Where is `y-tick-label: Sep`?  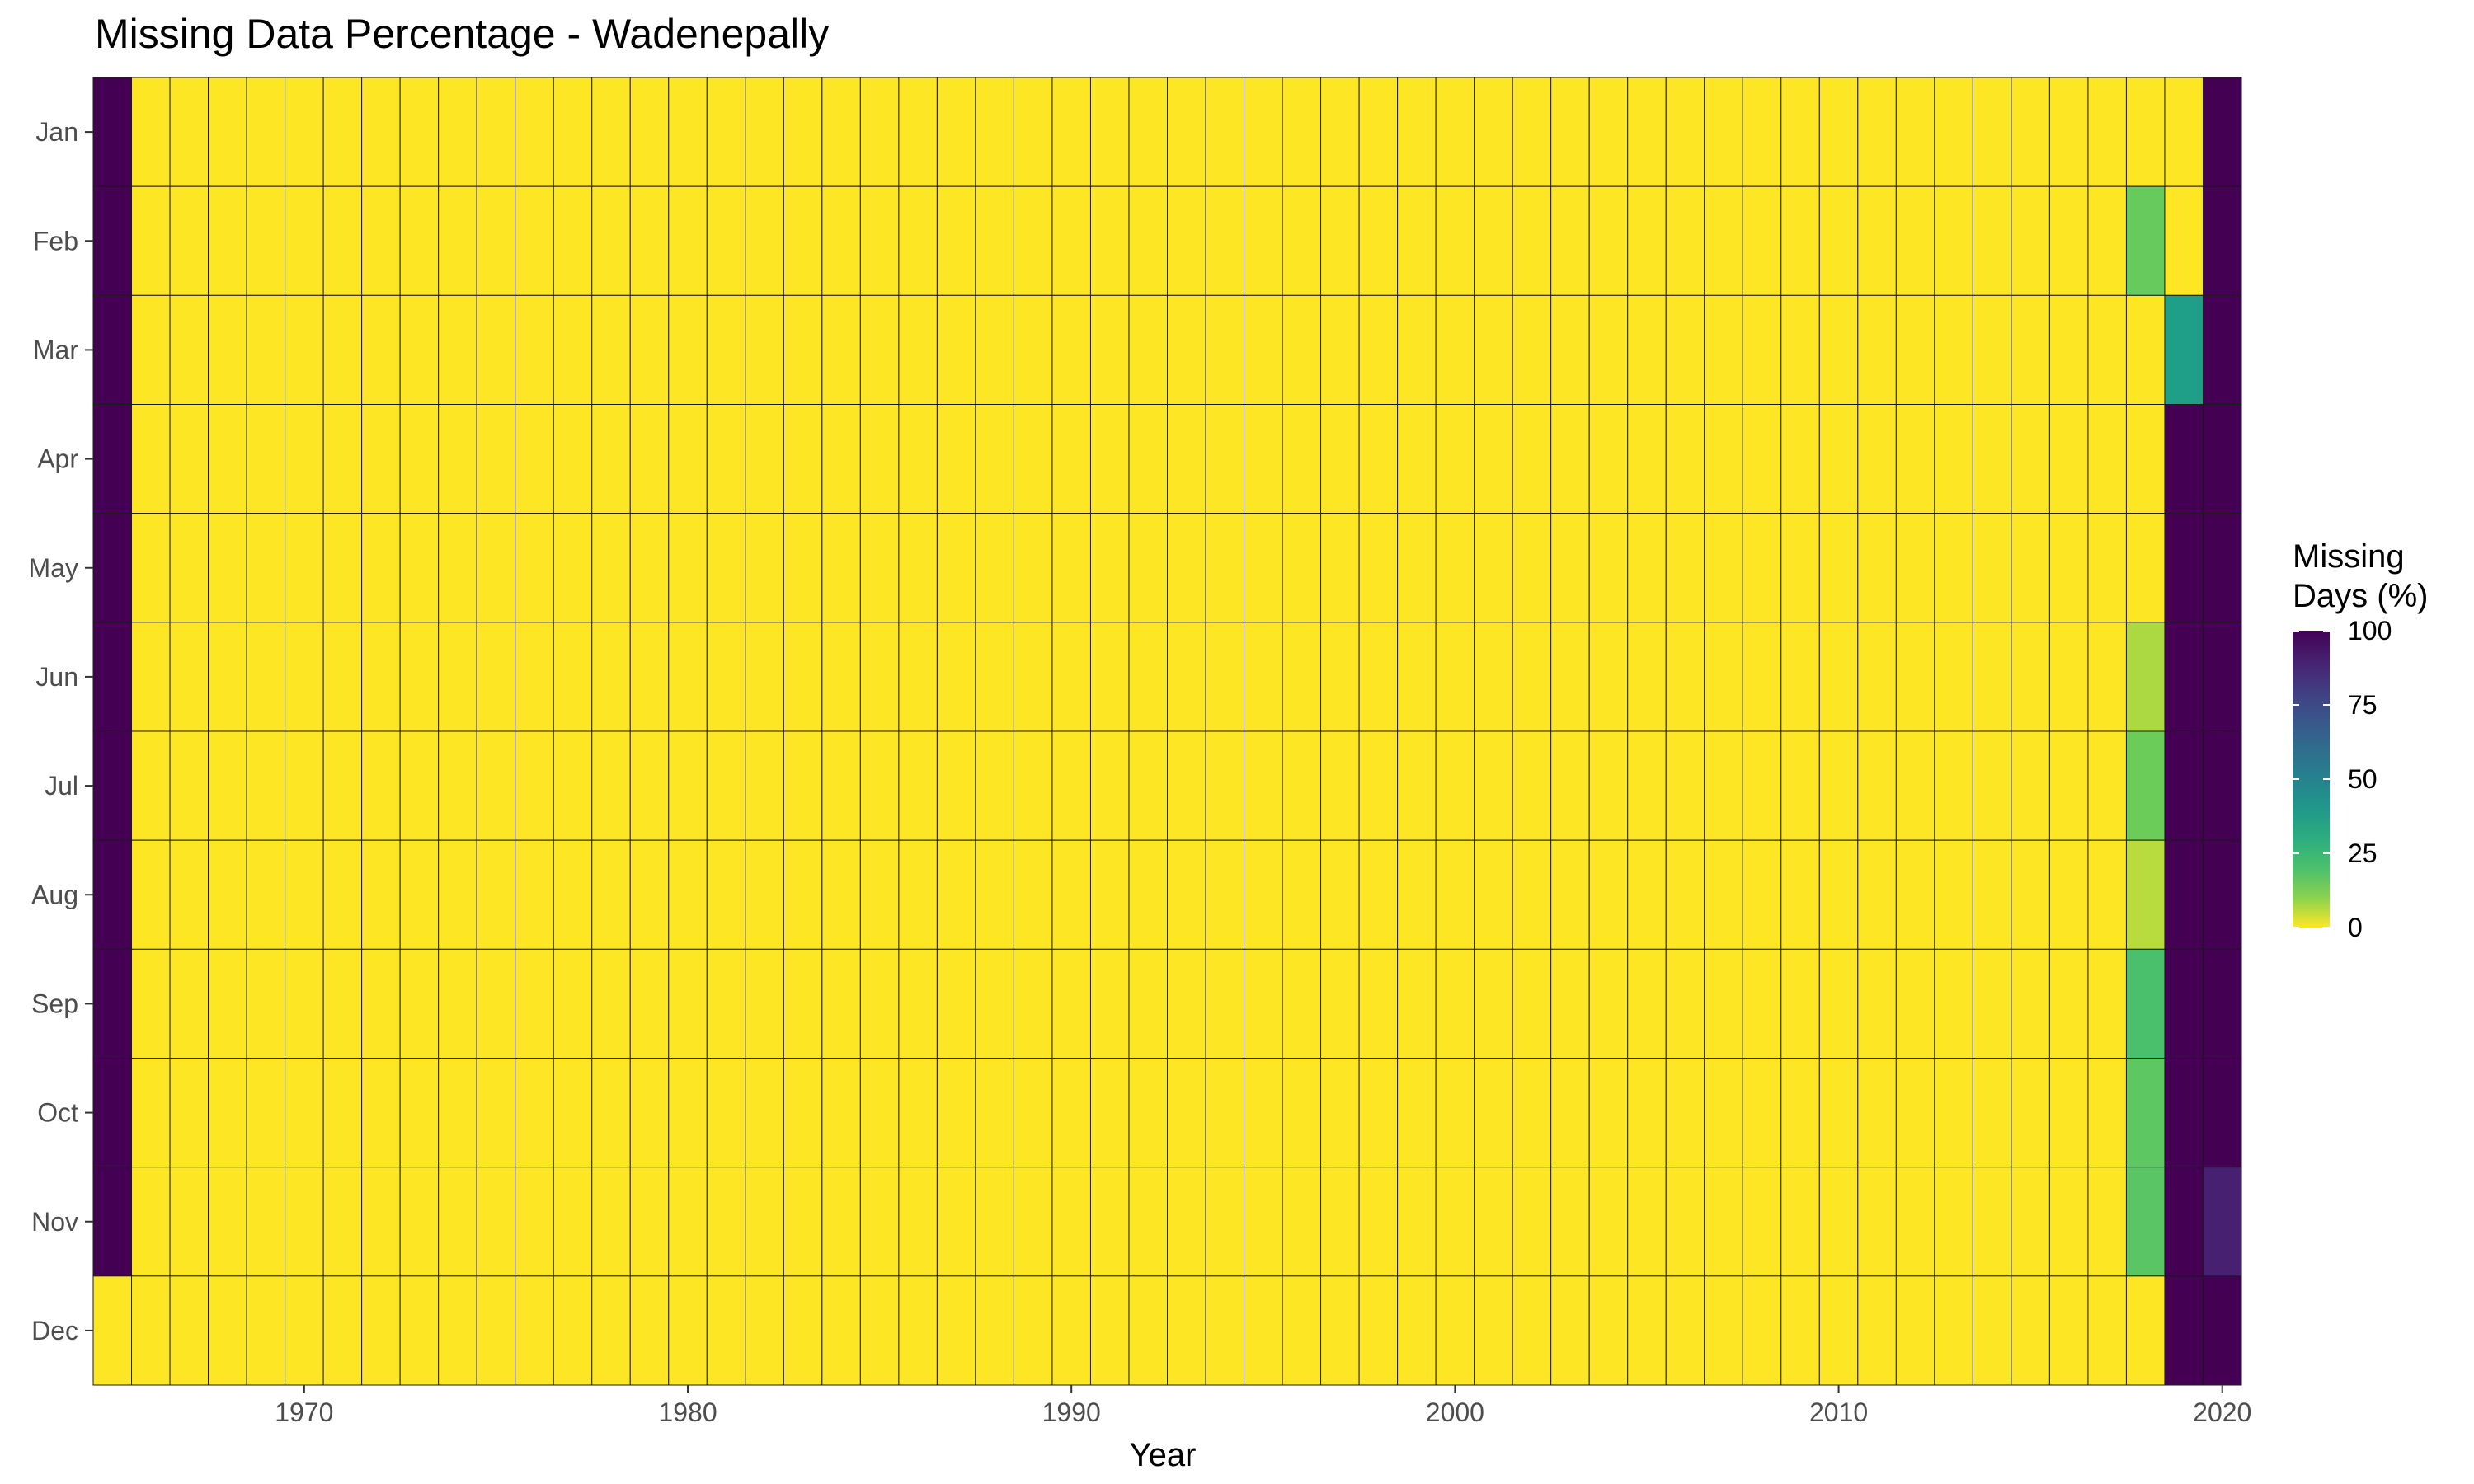 y-tick-label: Sep is located at coordinates (54, 1004).